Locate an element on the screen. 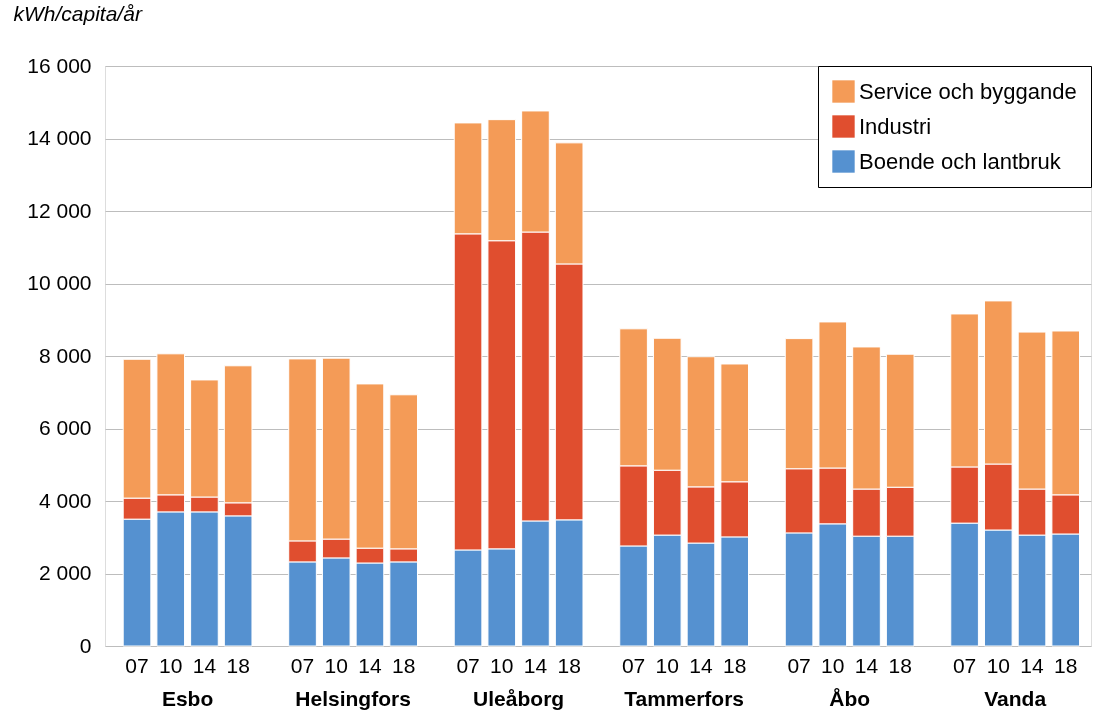  text: Helsingfors is located at coordinates (353, 698).